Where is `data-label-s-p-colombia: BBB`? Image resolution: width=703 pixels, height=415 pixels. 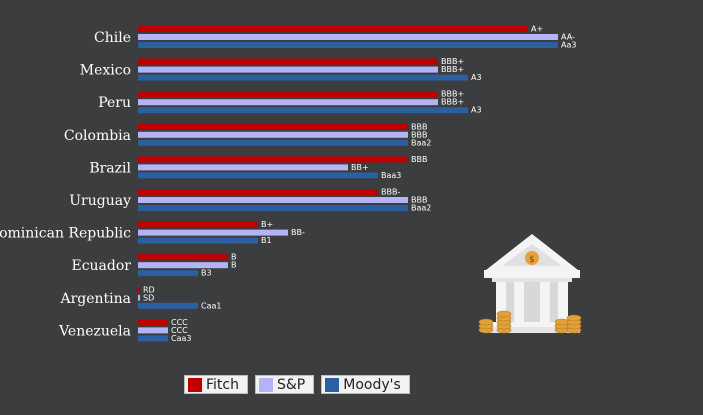 data-label-s-p-colombia: BBB is located at coordinates (419, 134).